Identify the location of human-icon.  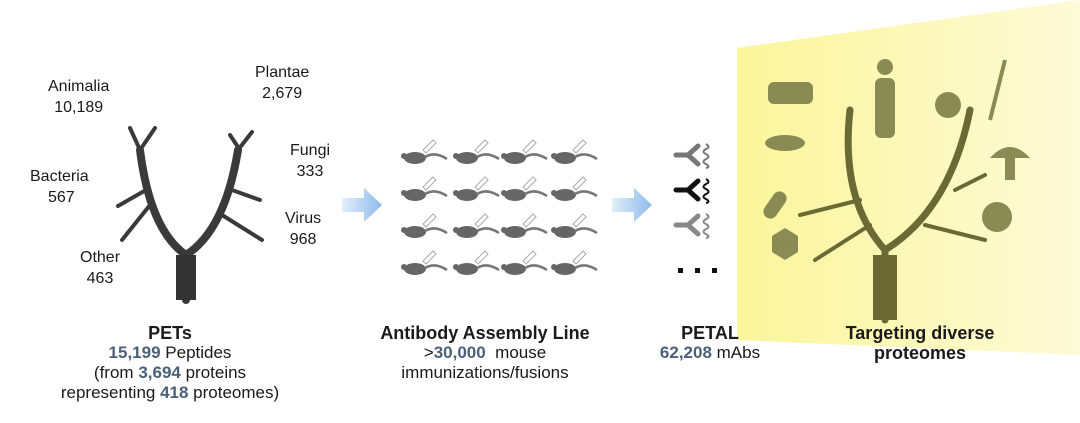
(885, 67).